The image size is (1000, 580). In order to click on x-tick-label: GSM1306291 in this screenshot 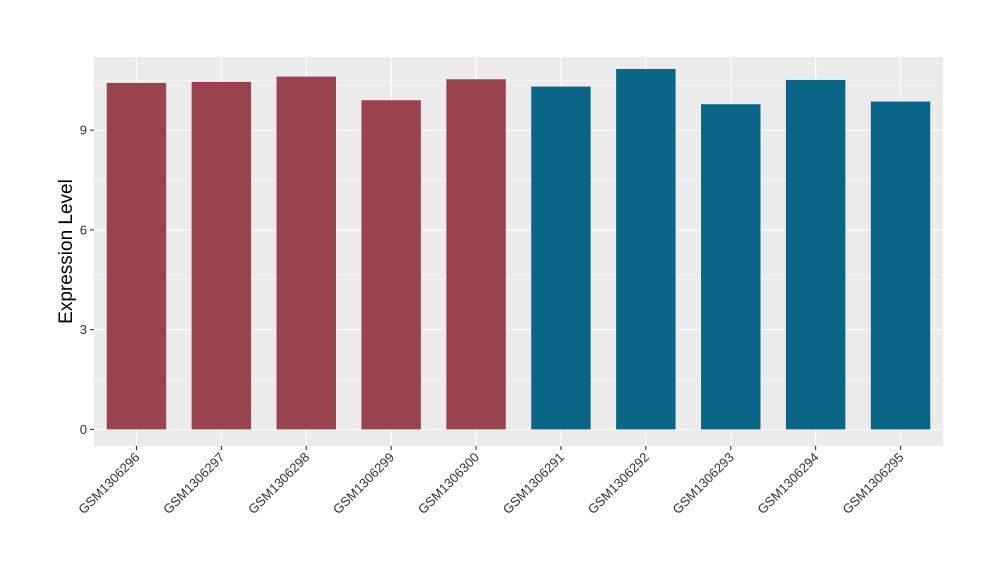, I will do `click(533, 483)`.